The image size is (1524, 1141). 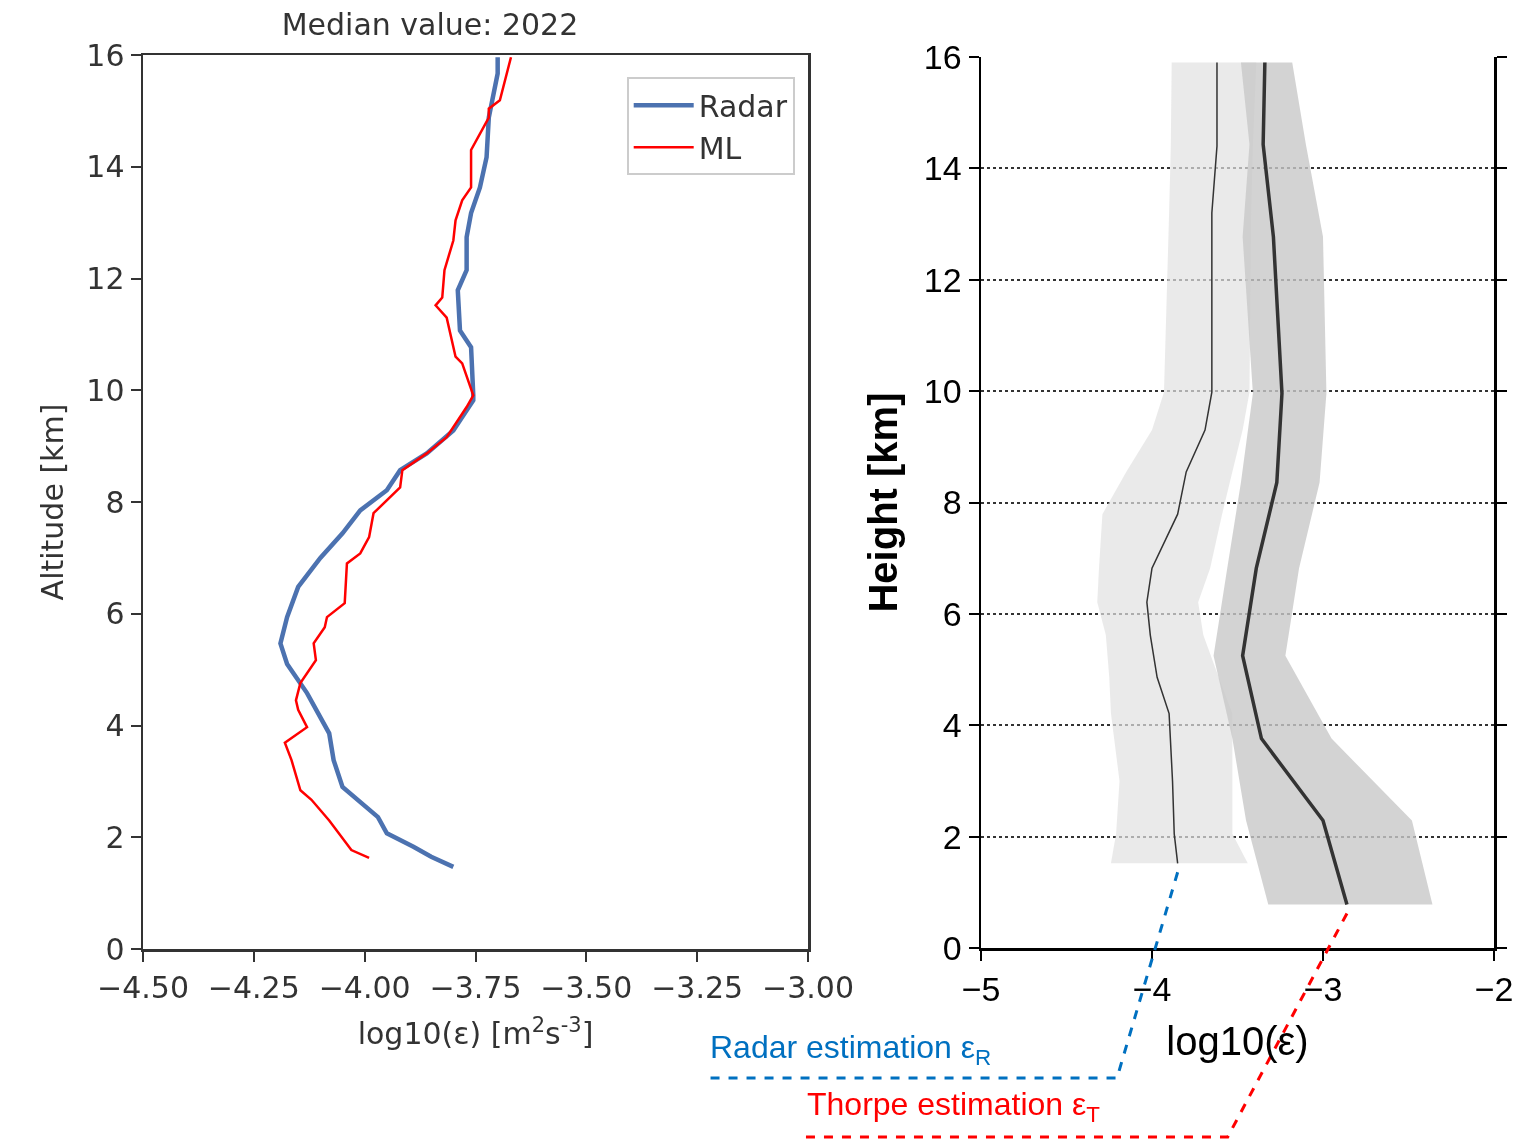 I want to click on x-tick-label: −4.50, so click(x=143, y=987).